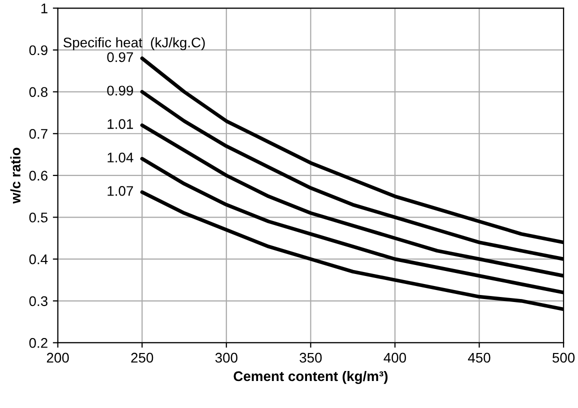 The height and width of the screenshot is (408, 578). What do you see at coordinates (38, 175) in the screenshot?
I see `y-tick-label: 0.6` at bounding box center [38, 175].